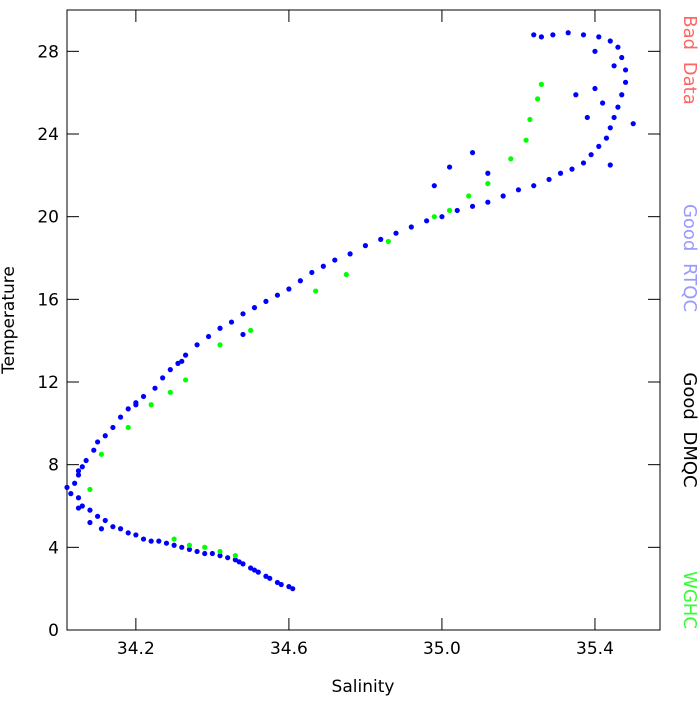 The height and width of the screenshot is (704, 700). I want to click on y-tick-label: 12, so click(48, 383).